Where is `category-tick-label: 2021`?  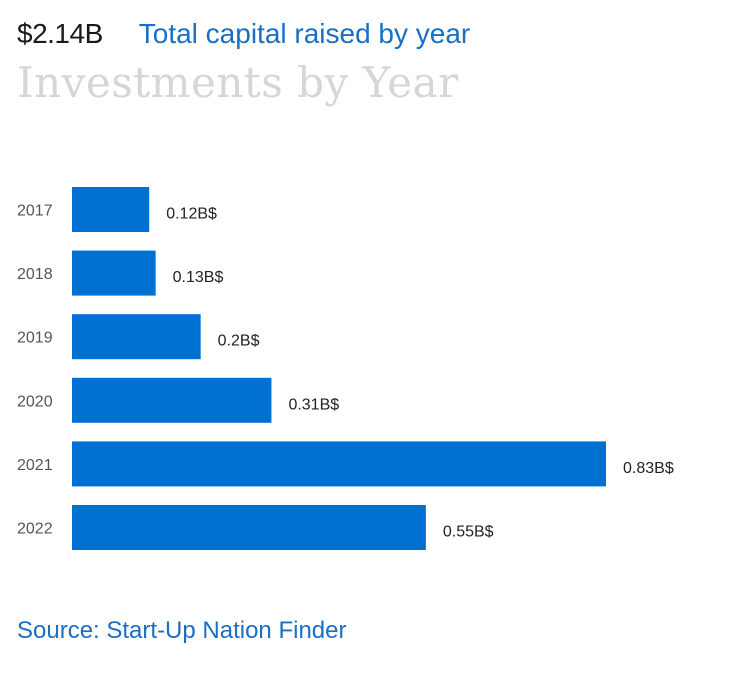
category-tick-label: 2021 is located at coordinates (35, 465).